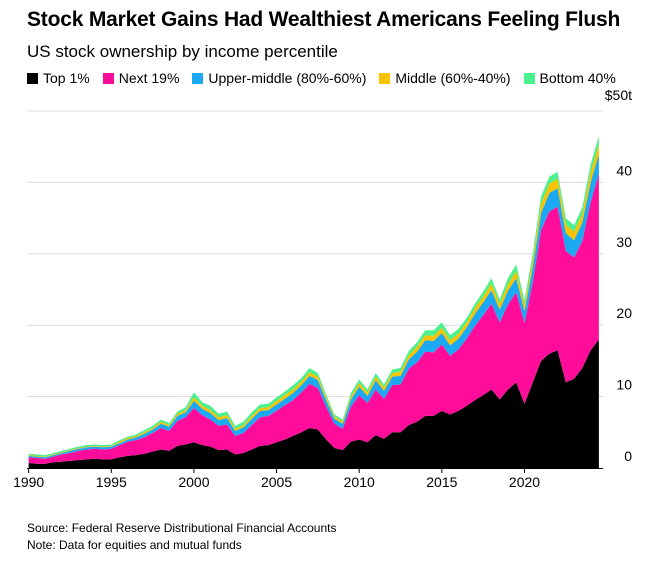 Image resolution: width=658 pixels, height=564 pixels. What do you see at coordinates (624, 385) in the screenshot?
I see `y-tick-label: 10` at bounding box center [624, 385].